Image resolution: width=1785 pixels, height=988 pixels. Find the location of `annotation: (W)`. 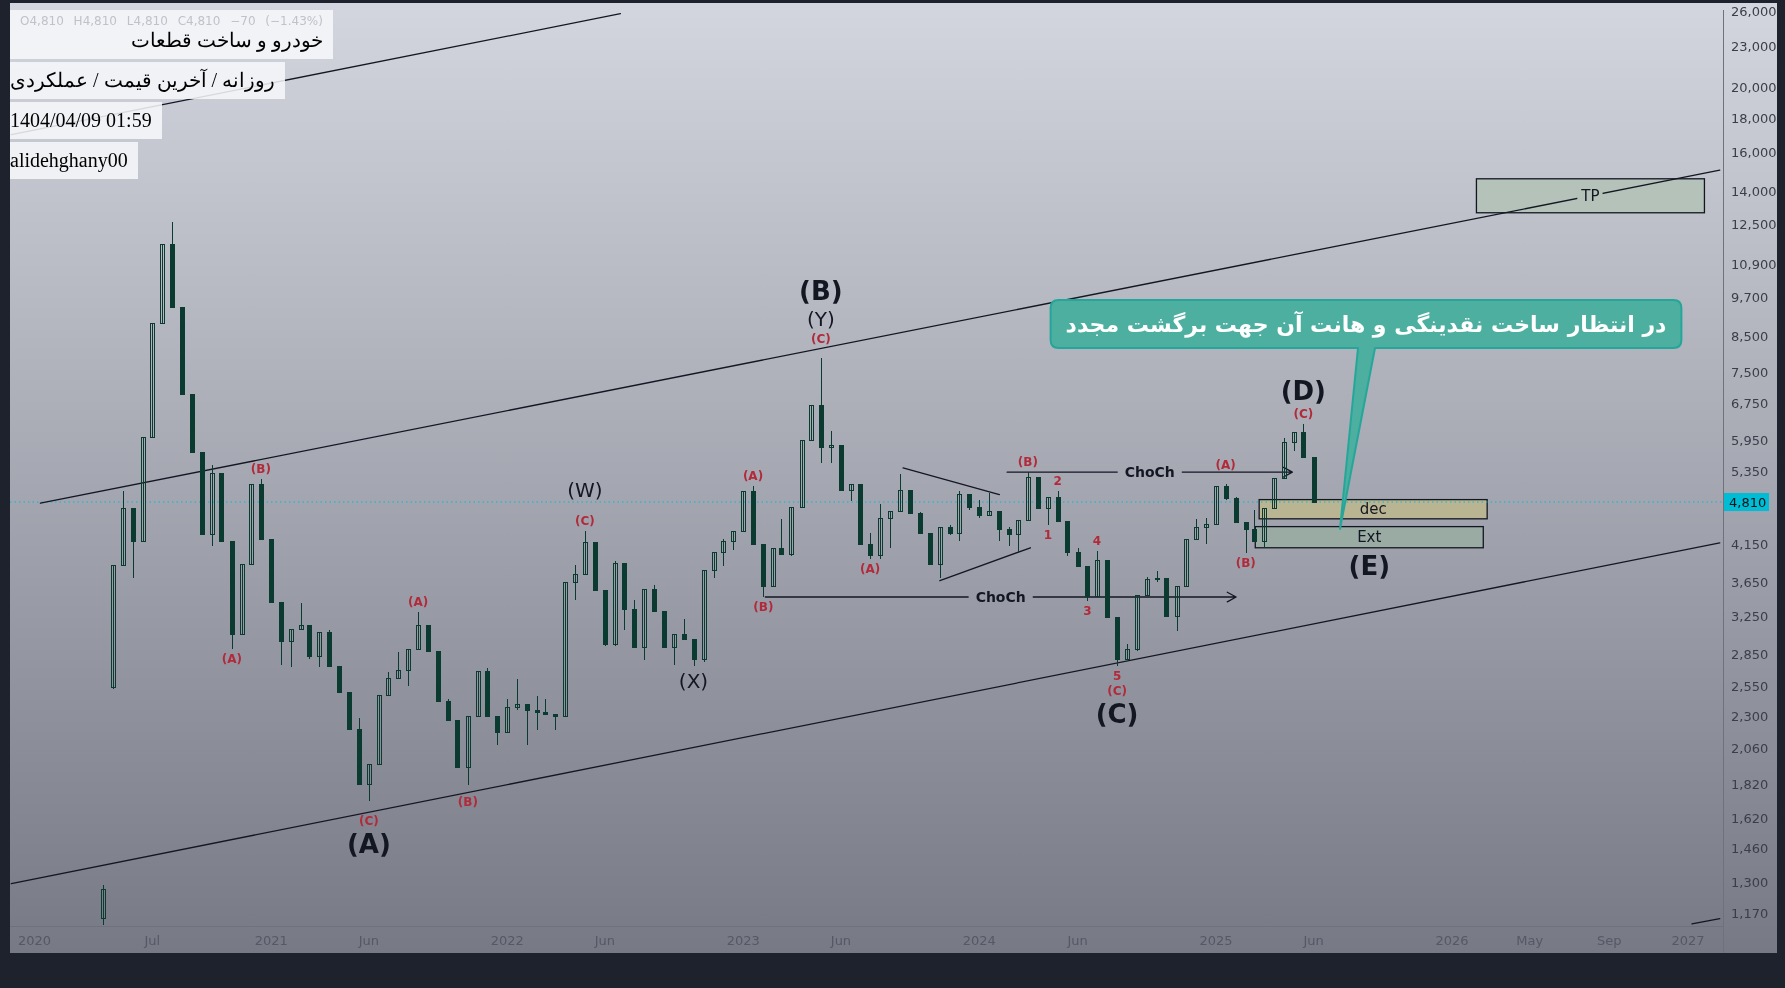

annotation: (W) is located at coordinates (585, 490).